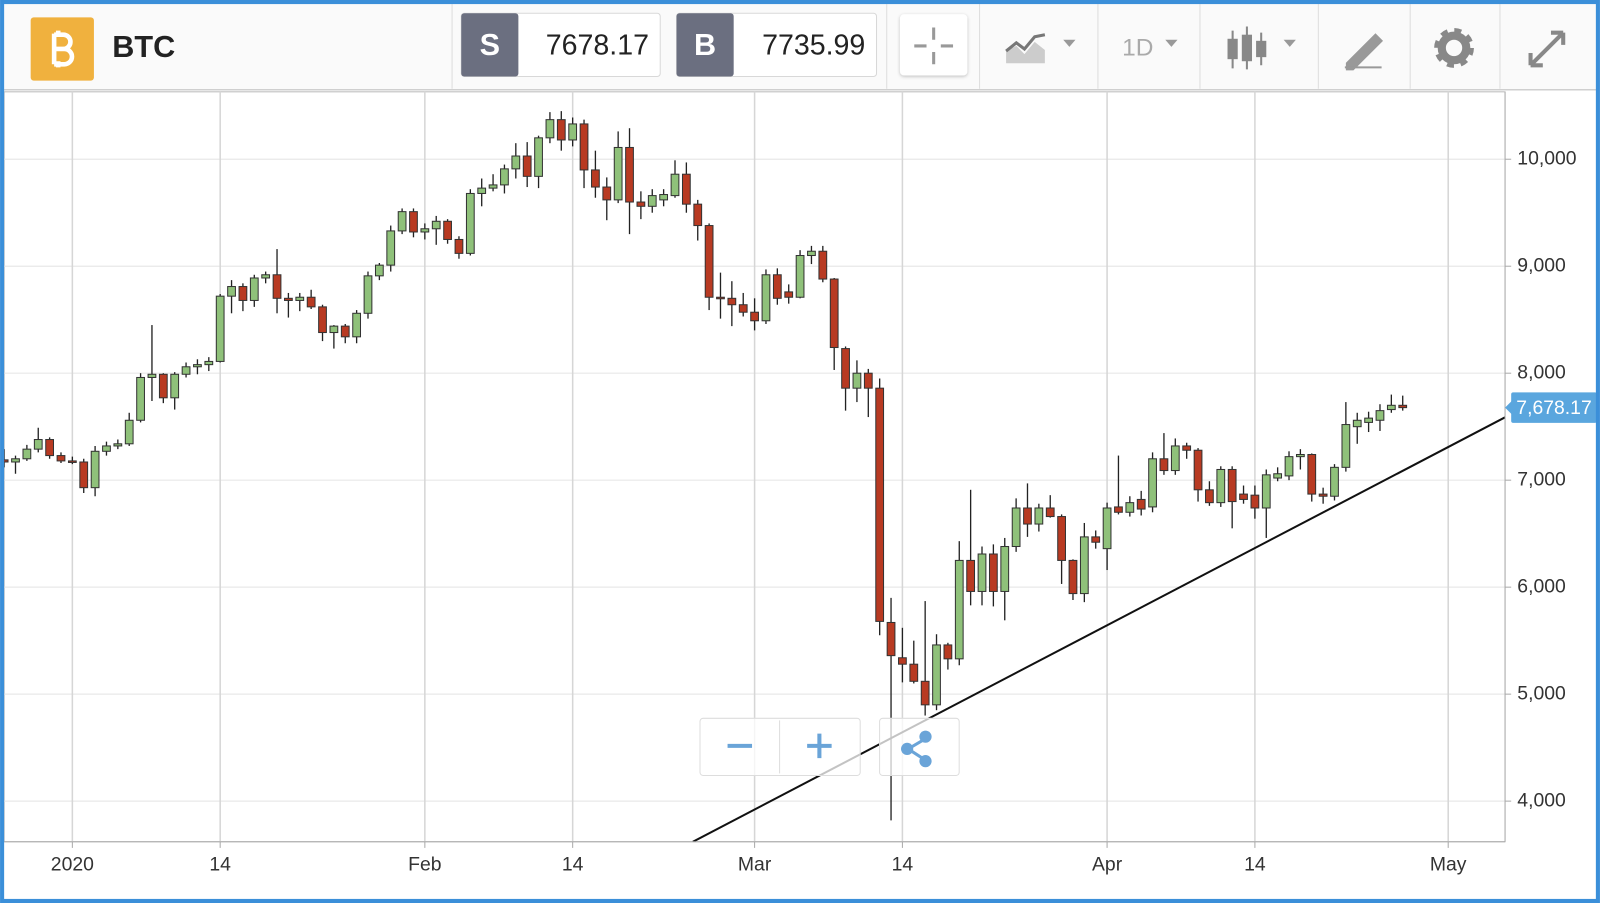 The height and width of the screenshot is (903, 1600). What do you see at coordinates (1547, 49) in the screenshot?
I see `fullscreen-icon` at bounding box center [1547, 49].